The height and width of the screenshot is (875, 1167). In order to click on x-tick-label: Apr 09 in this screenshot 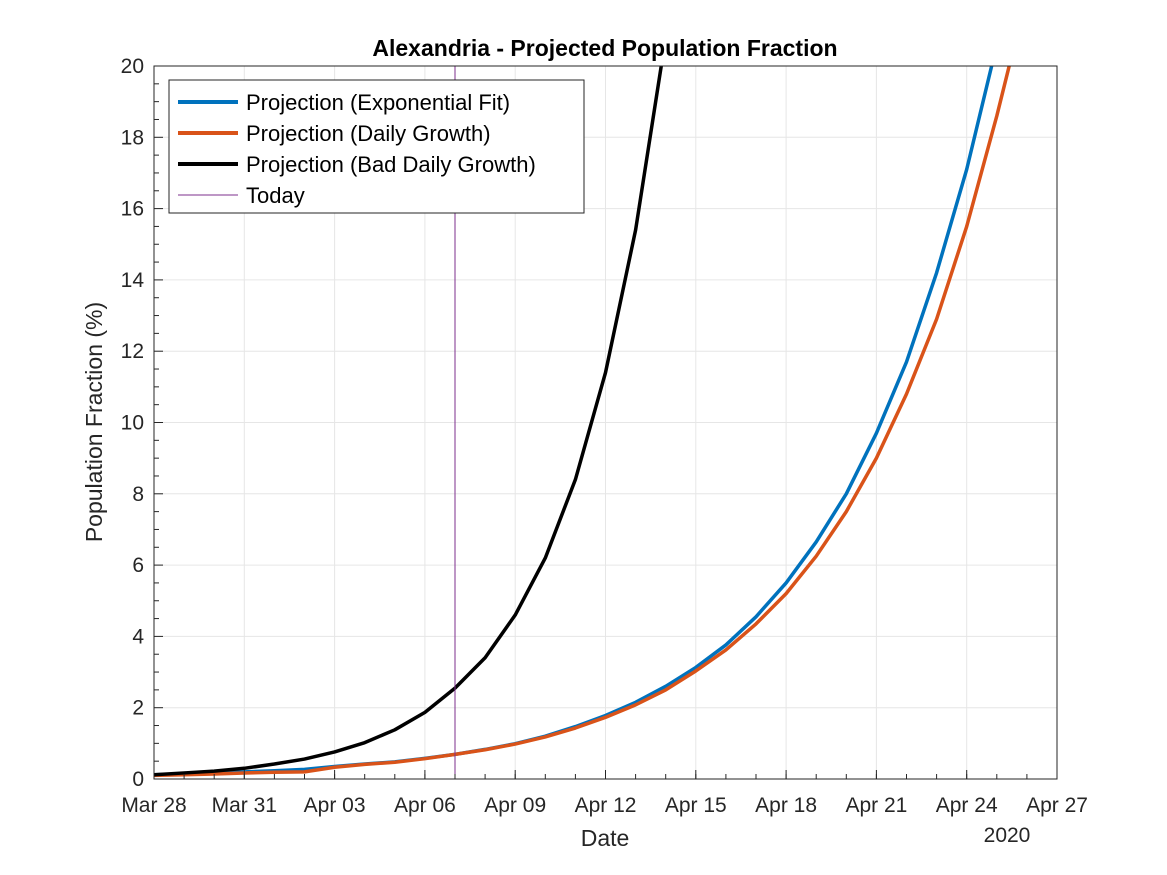, I will do `click(515, 805)`.